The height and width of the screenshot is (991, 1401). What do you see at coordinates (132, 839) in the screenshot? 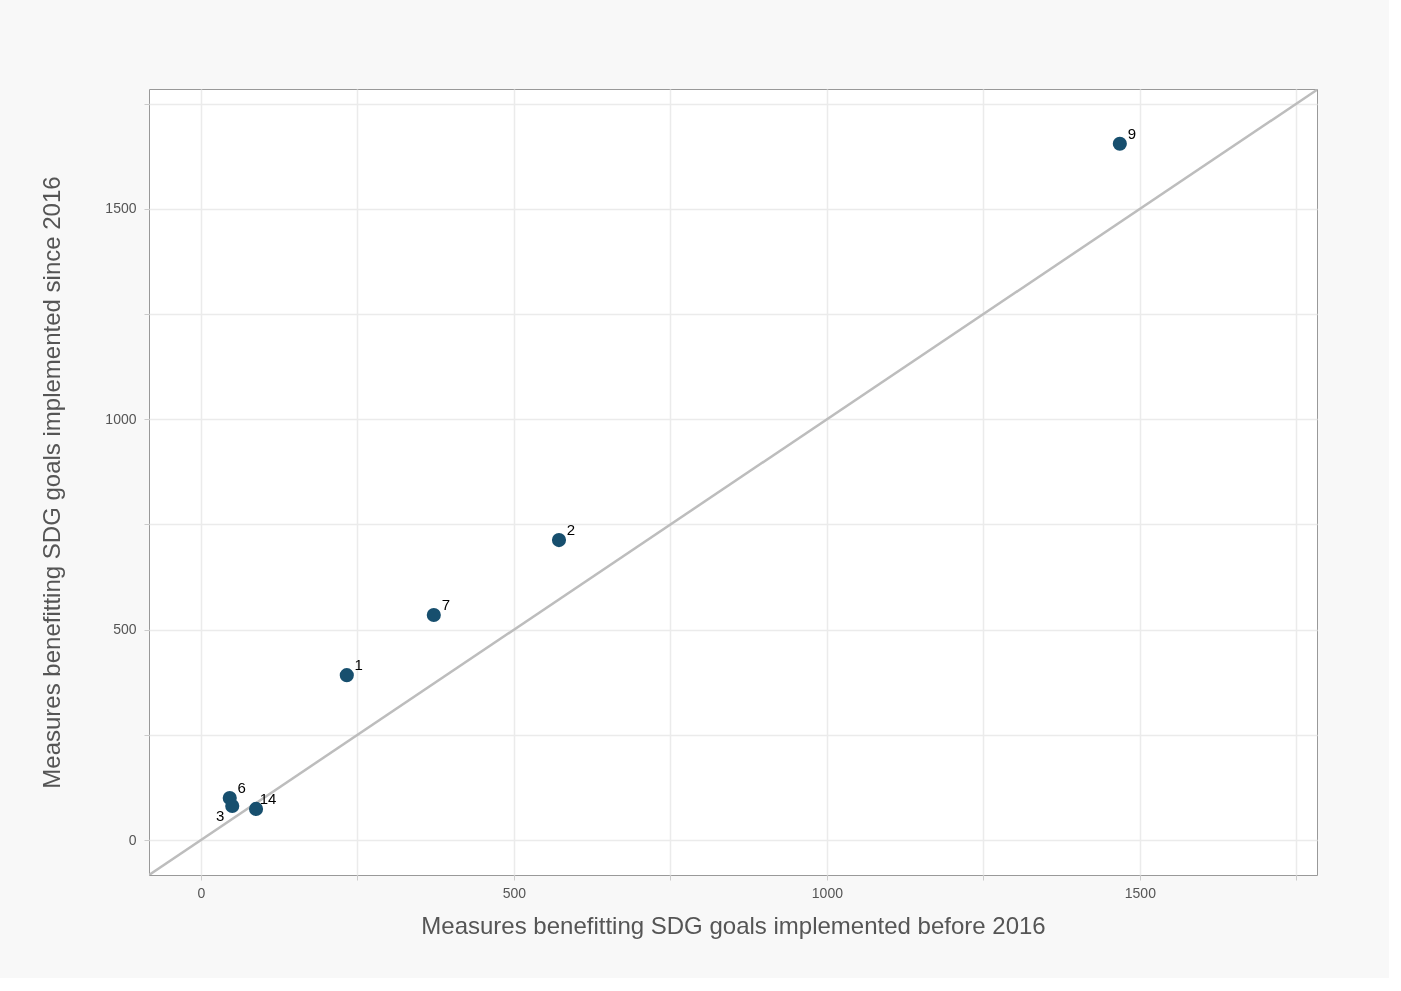
I see `y-tick-label: 0` at bounding box center [132, 839].